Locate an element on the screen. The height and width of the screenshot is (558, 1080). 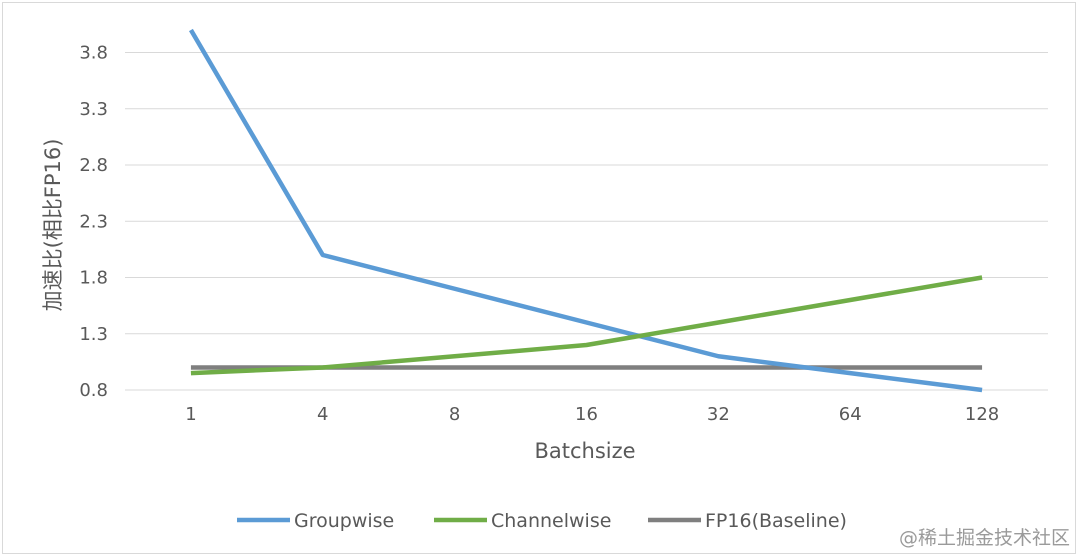
x-tick-labels: 1 4 8 16 32 64 128 is located at coordinates (592, 414).